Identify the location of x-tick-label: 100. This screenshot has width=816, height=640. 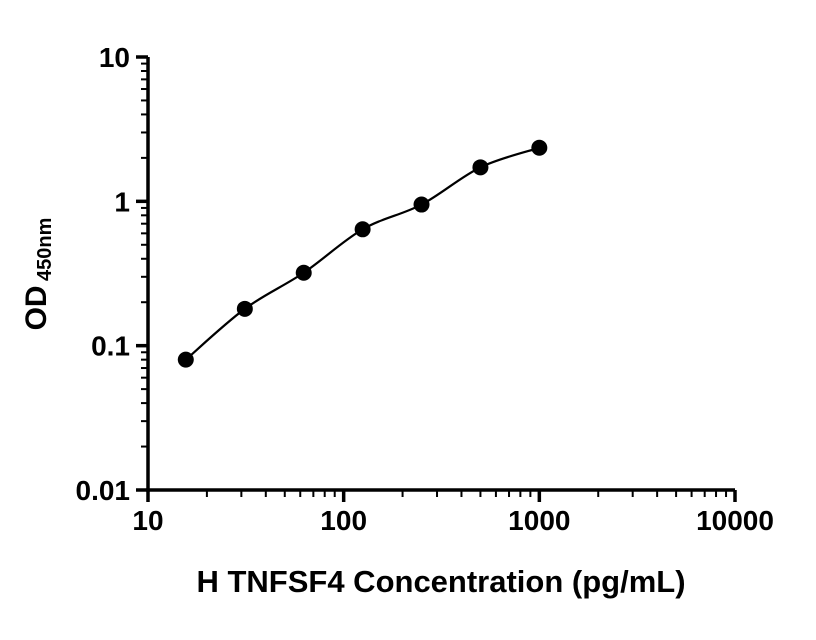
(343, 520).